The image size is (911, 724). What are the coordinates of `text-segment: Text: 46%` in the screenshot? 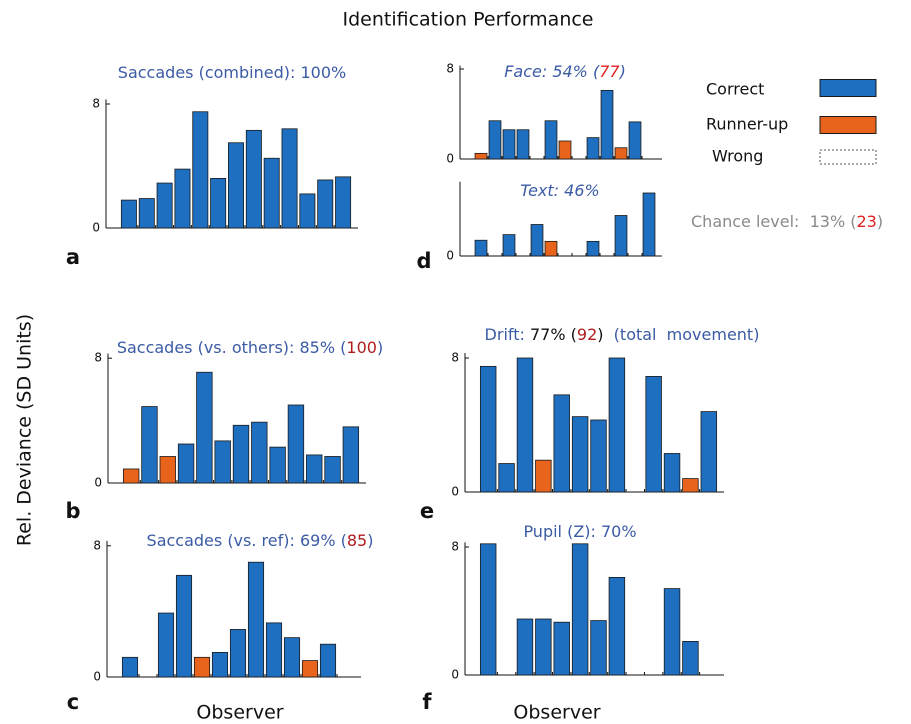 It's located at (559, 190).